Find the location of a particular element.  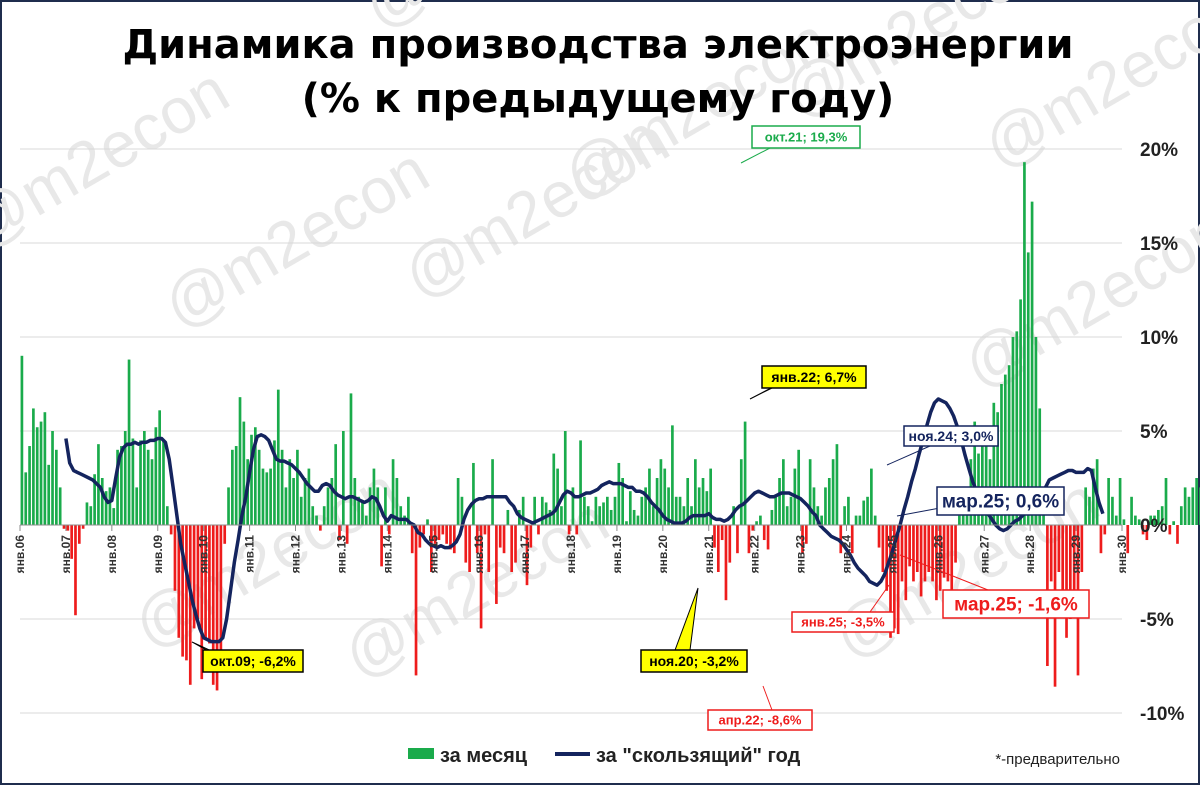

annotation-label: мар.25; 0,6% is located at coordinates (1000, 502).